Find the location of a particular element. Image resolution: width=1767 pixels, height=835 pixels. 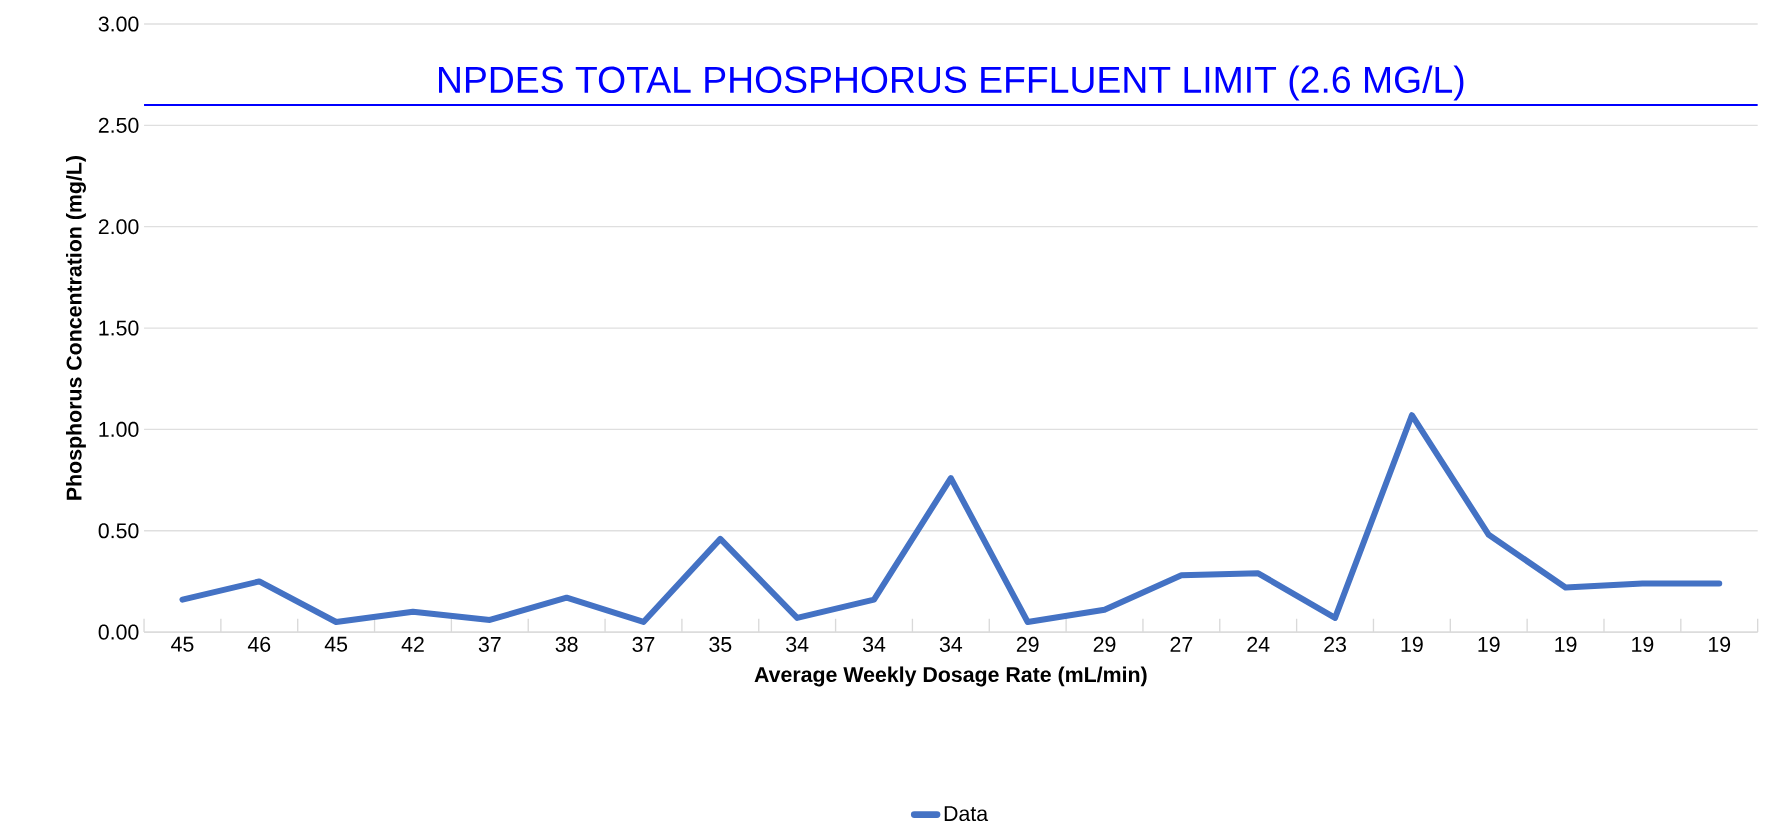

x-tick-label: 46 is located at coordinates (259, 644).